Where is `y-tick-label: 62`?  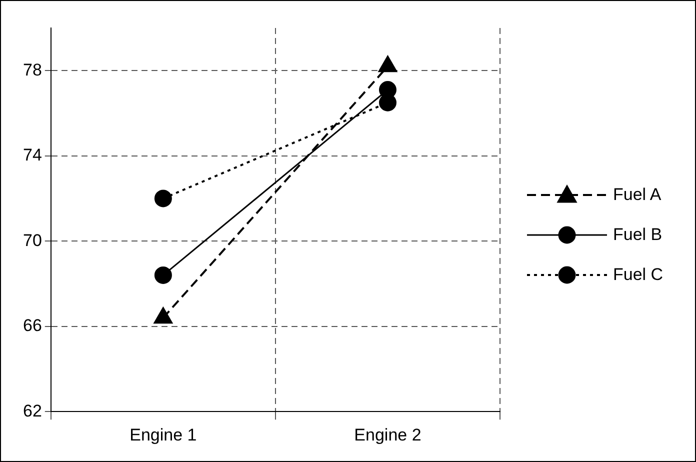
y-tick-label: 62 is located at coordinates (32, 410).